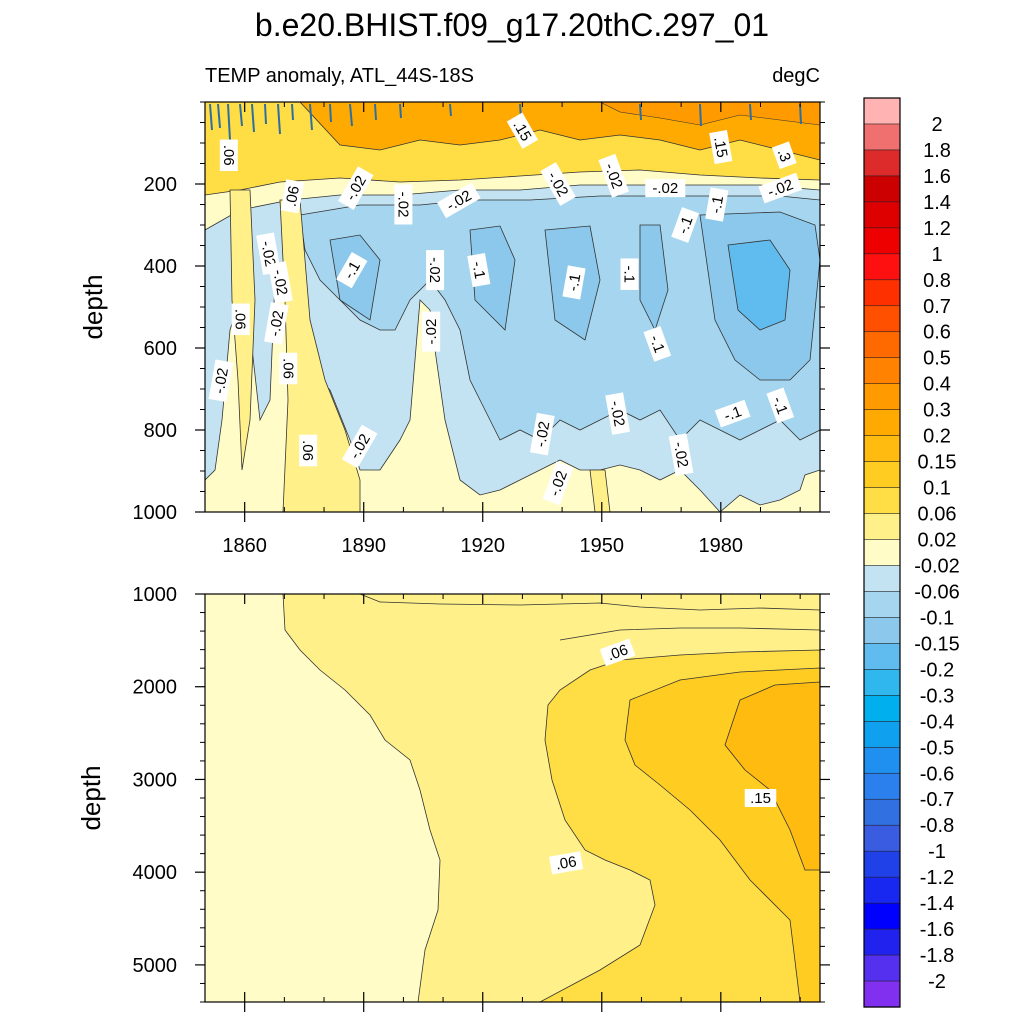  What do you see at coordinates (93, 306) in the screenshot?
I see `upper-y-axis-label: depth` at bounding box center [93, 306].